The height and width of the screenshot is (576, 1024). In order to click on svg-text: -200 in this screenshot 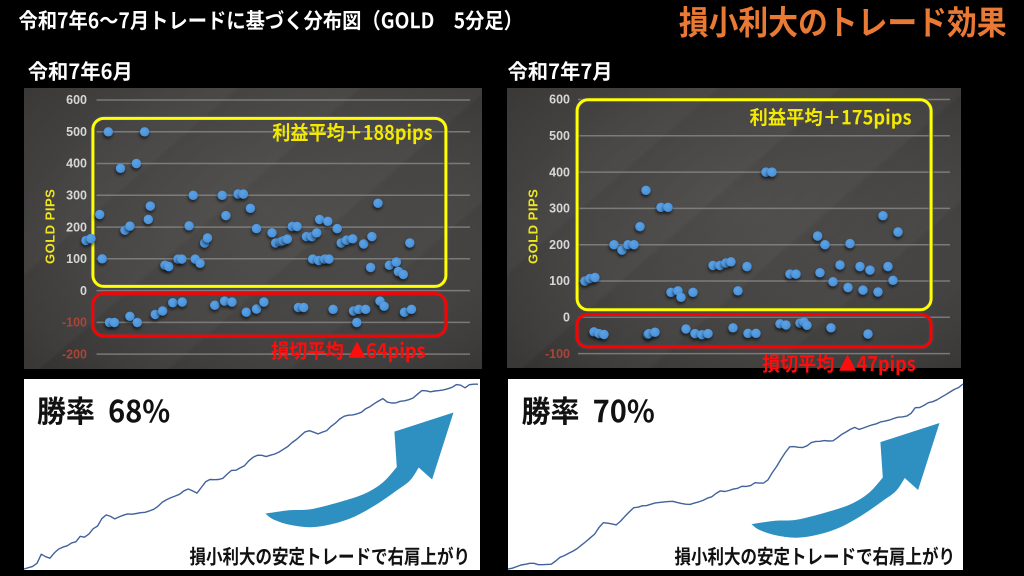, I will do `click(74, 354)`.